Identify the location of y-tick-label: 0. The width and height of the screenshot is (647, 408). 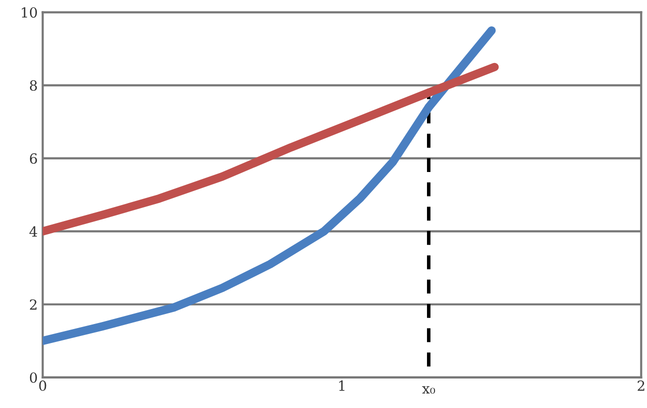
(33, 377).